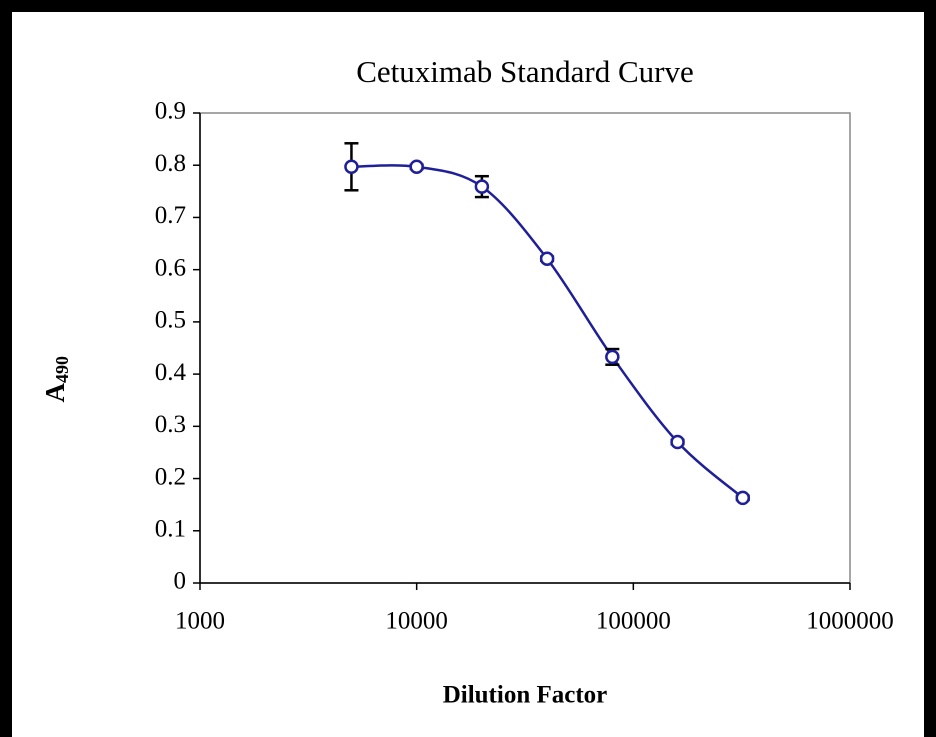 The width and height of the screenshot is (936, 737). Describe the element at coordinates (525, 71) in the screenshot. I see `chart-title: Cetuximab Standard Curve` at that location.